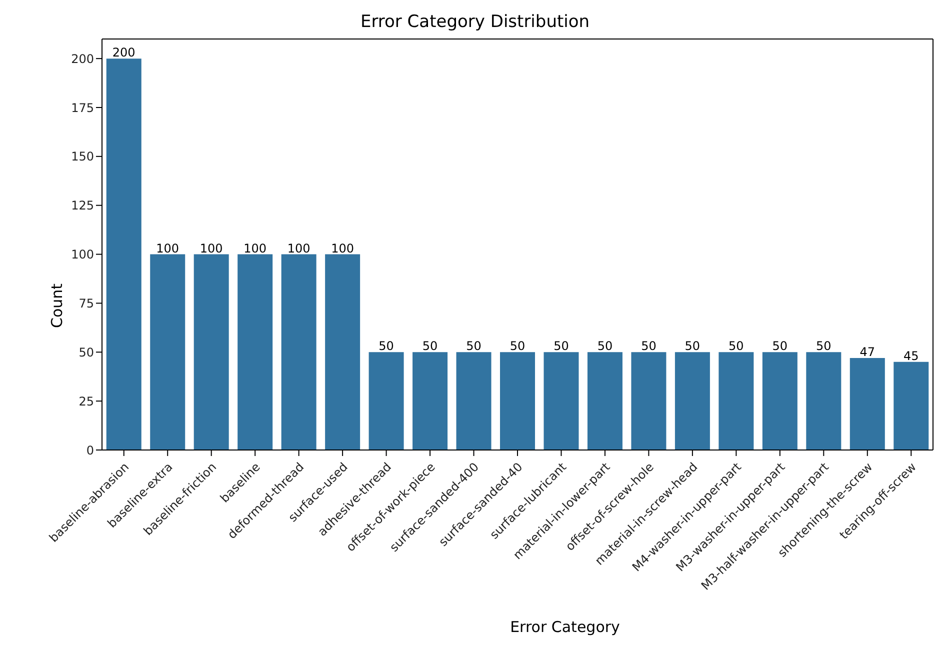 The height and width of the screenshot is (648, 950). What do you see at coordinates (86, 401) in the screenshot?
I see `y-tick-label: 25` at bounding box center [86, 401].